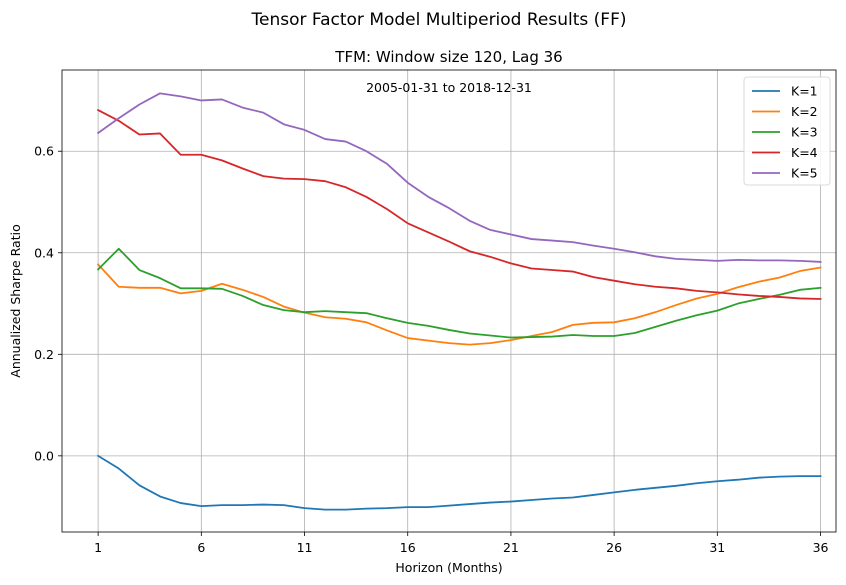 This screenshot has height=585, width=846. Describe the element at coordinates (804, 132) in the screenshot. I see `legend-label-k3: K=3` at that location.